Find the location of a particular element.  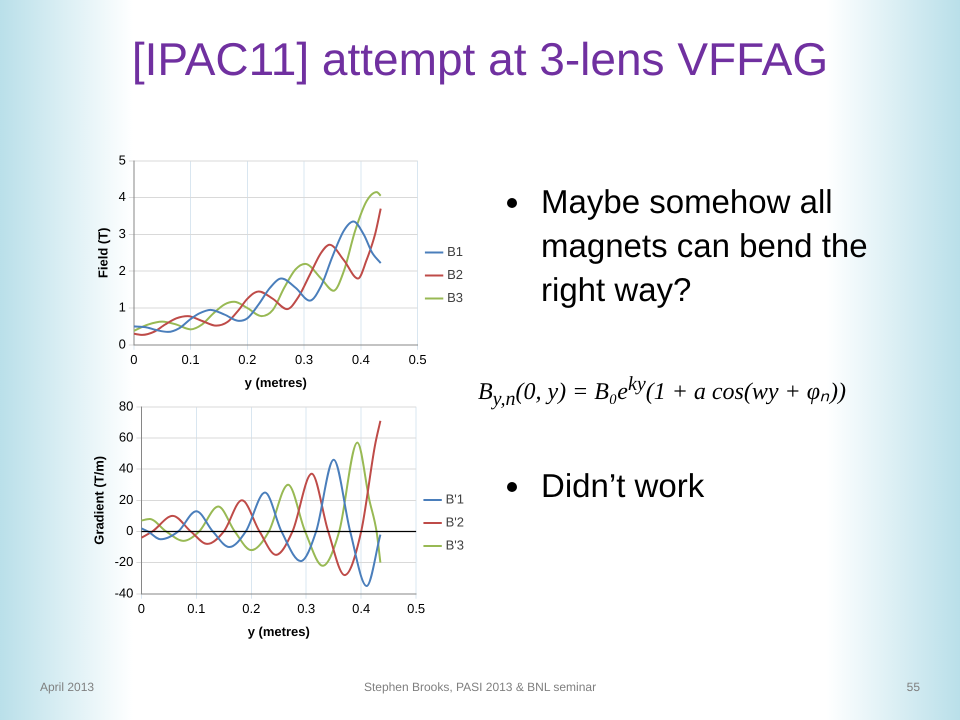

legend-label: B'2 is located at coordinates (455, 522).